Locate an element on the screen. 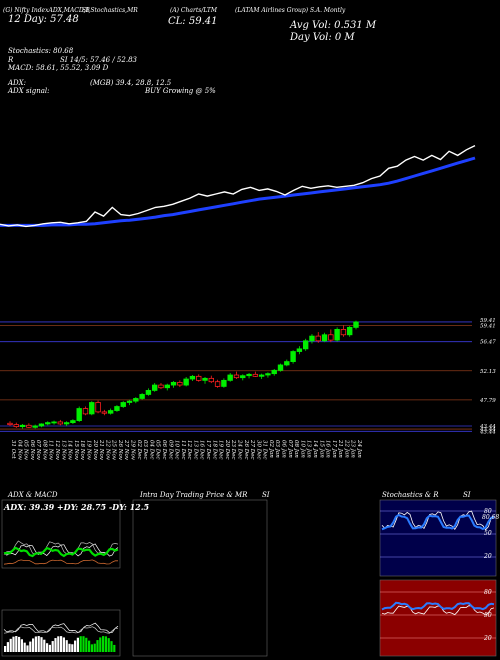 The height and width of the screenshot is (660, 500). date-label-41: 02 Jan is located at coordinates (271, 449).